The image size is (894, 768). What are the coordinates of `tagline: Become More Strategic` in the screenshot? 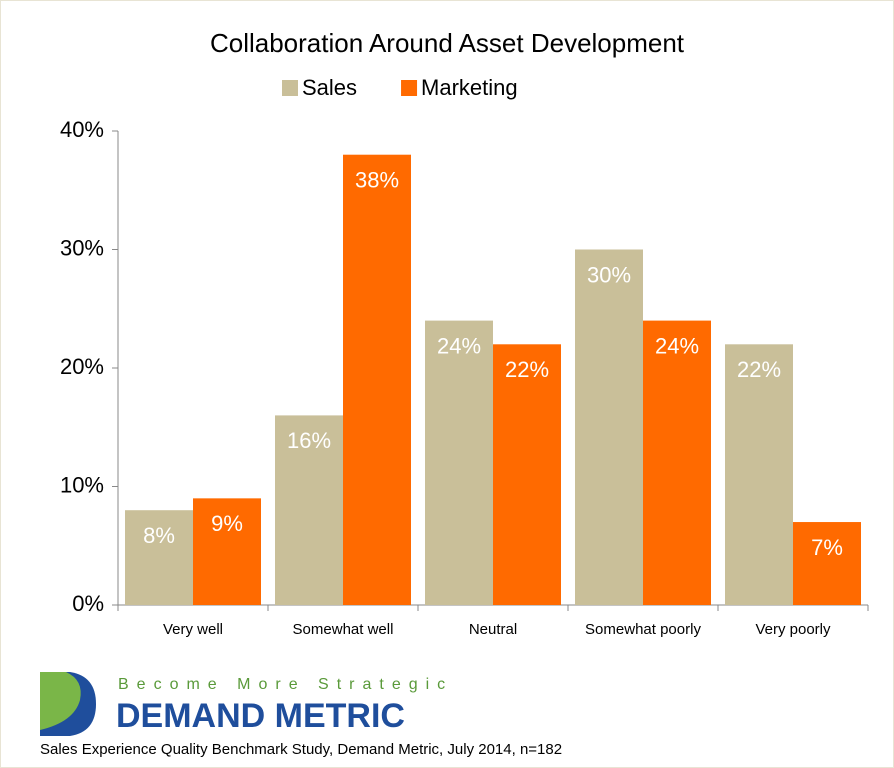 It's located at (285, 684).